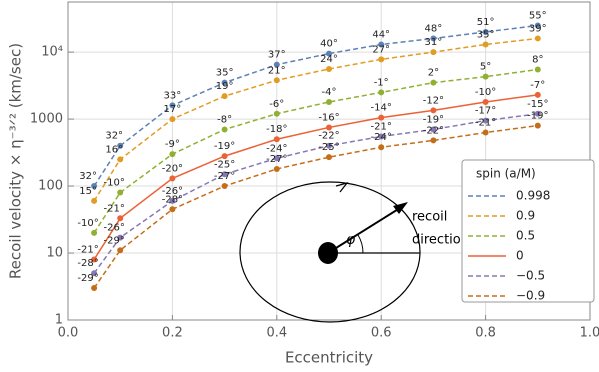  Describe the element at coordinates (277, 70) in the screenshot. I see `point-label: 21°` at that location.